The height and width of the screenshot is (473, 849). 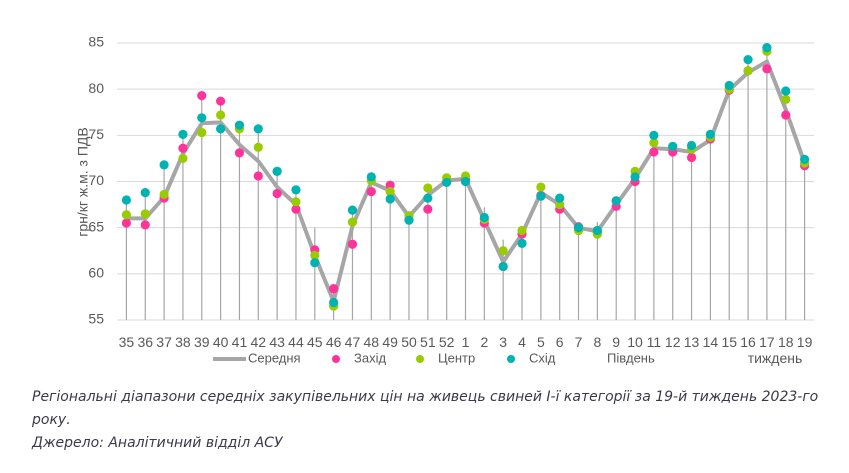 I want to click on marker-Захід-36, so click(x=145, y=225).